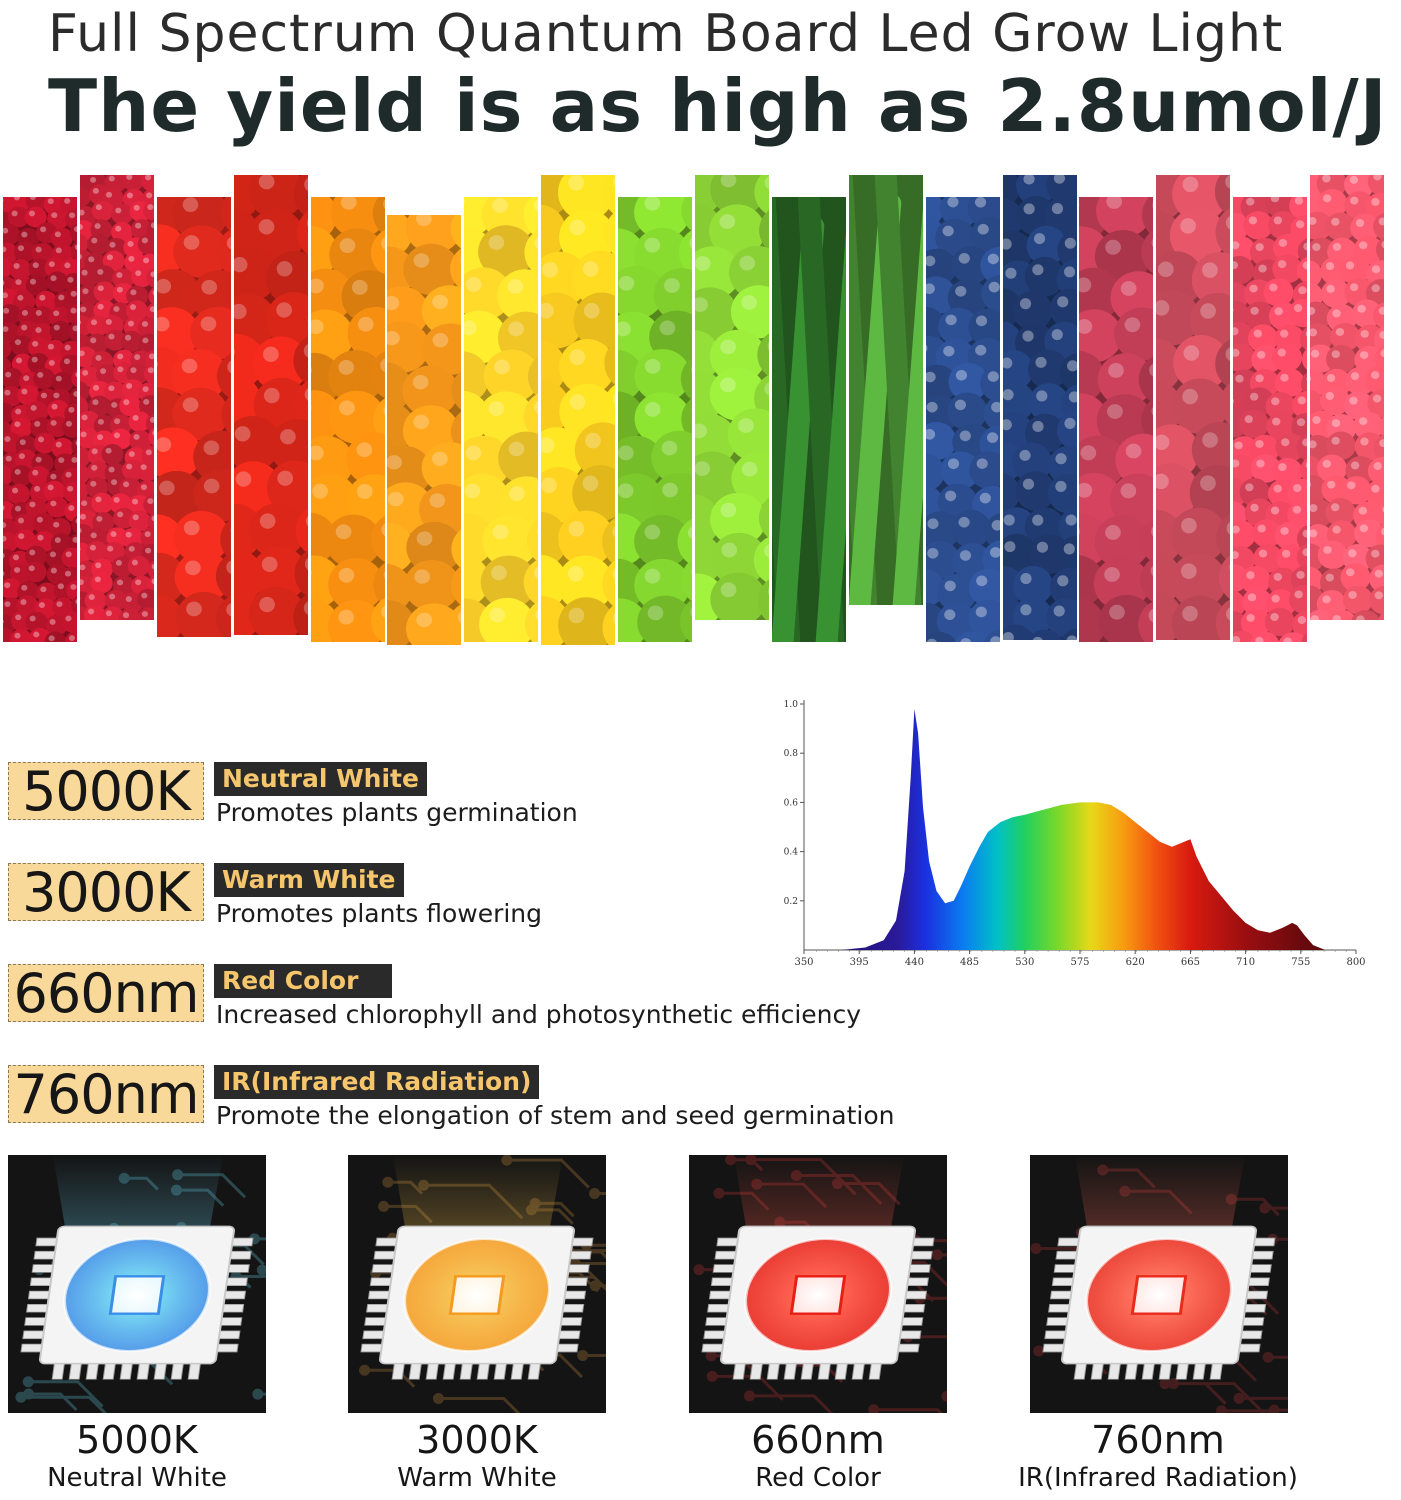  Describe the element at coordinates (791, 902) in the screenshot. I see `y-tick-label: 0.2` at that location.